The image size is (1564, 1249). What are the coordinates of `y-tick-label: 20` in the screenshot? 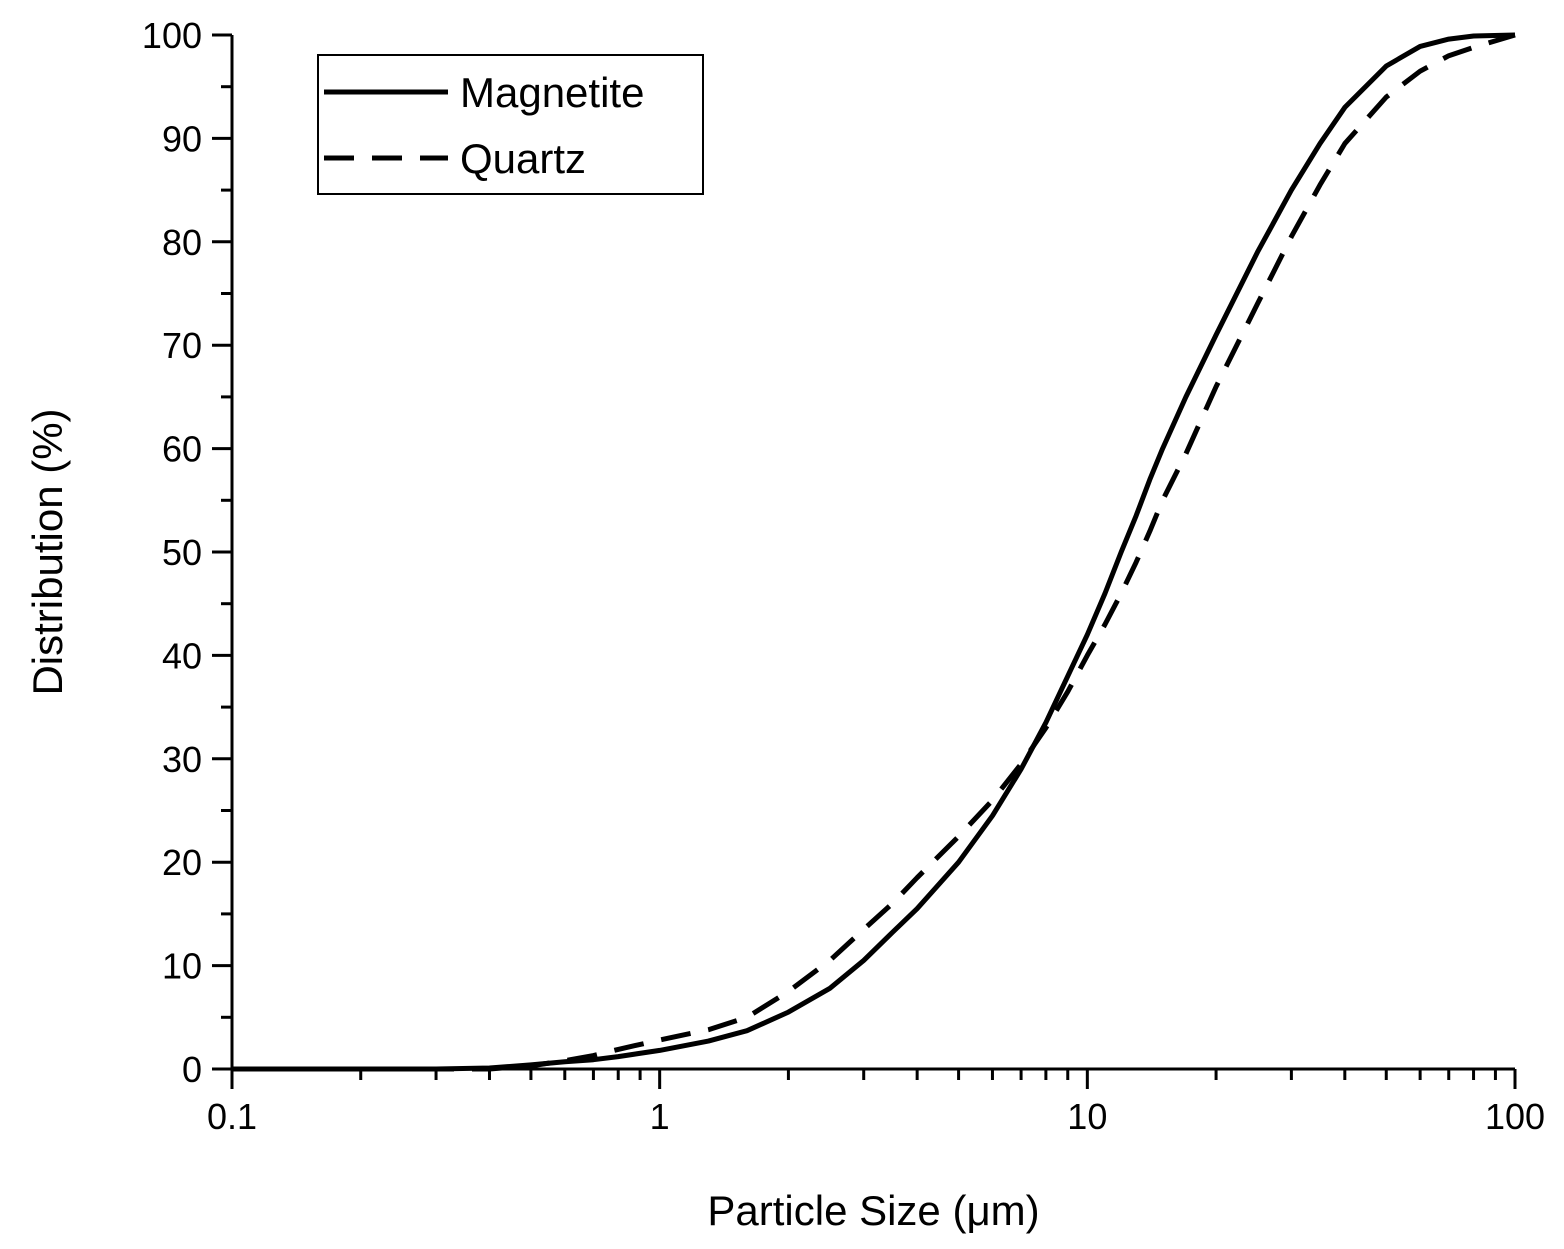 It's located at (182, 862).